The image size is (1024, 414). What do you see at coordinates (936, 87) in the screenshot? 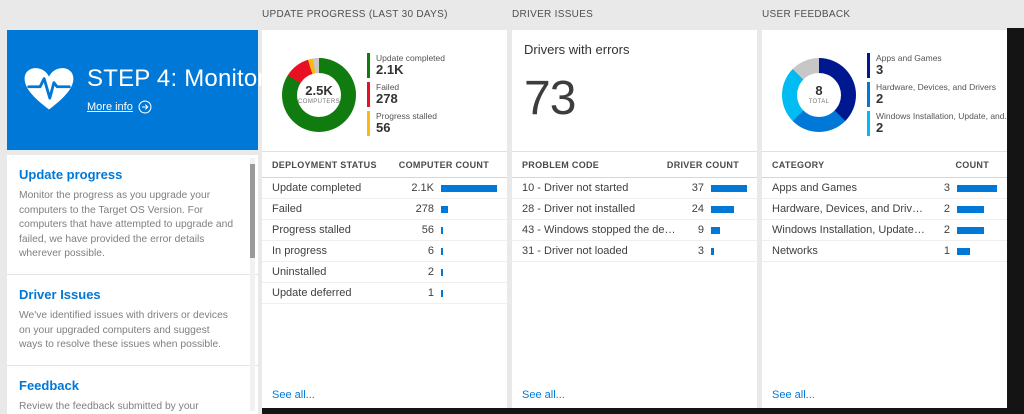
I see `legend-label: Hardware, Devices, and Drivers` at bounding box center [936, 87].